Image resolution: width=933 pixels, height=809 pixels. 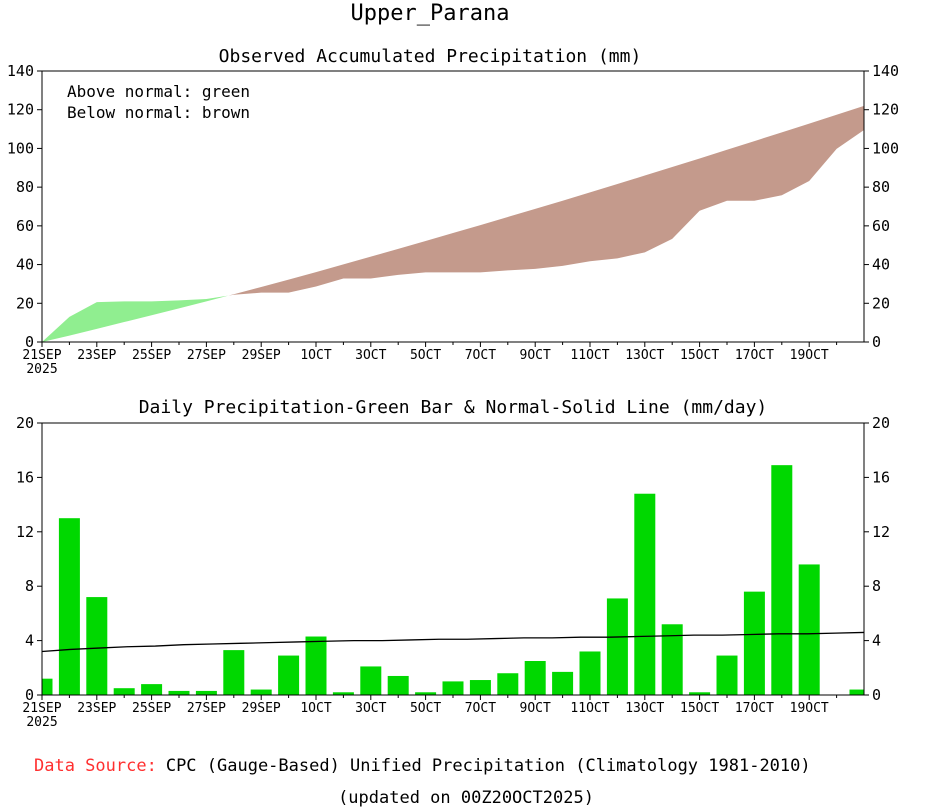 What do you see at coordinates (881, 477) in the screenshot?
I see `daily-ytick-label-right: 16` at bounding box center [881, 477].